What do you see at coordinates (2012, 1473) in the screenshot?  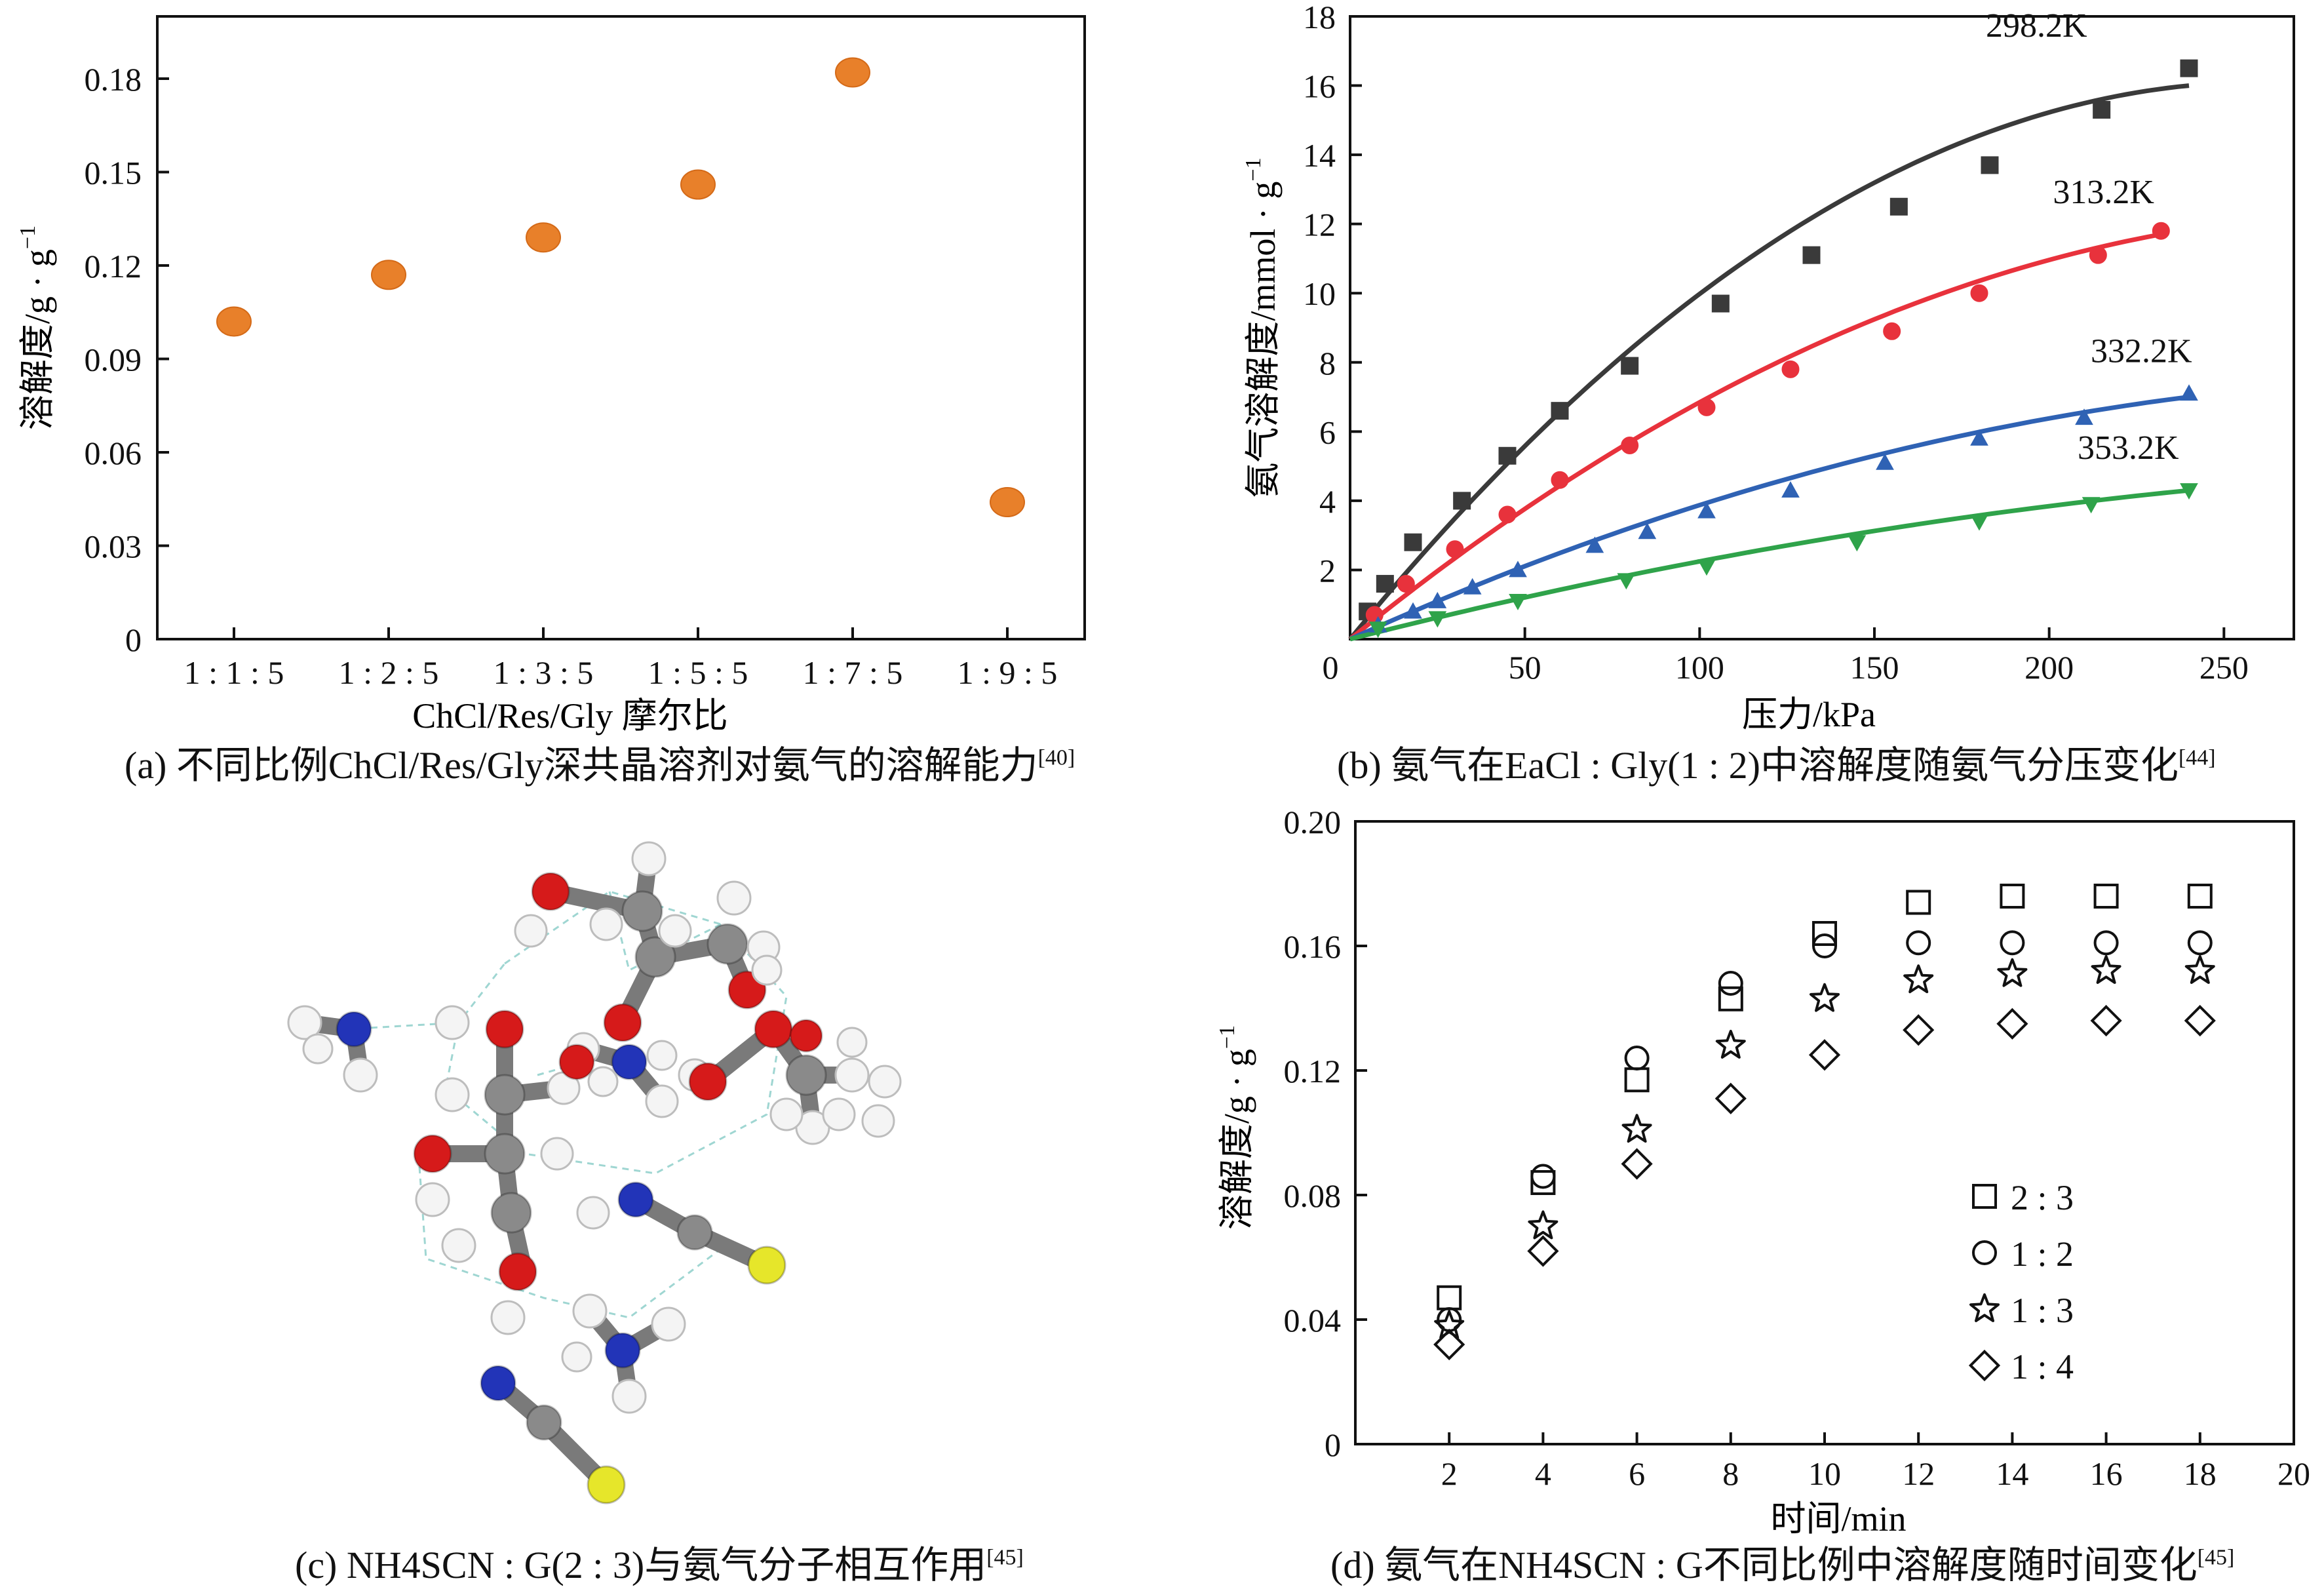 I see `x-tick-label-d: 14` at bounding box center [2012, 1473].